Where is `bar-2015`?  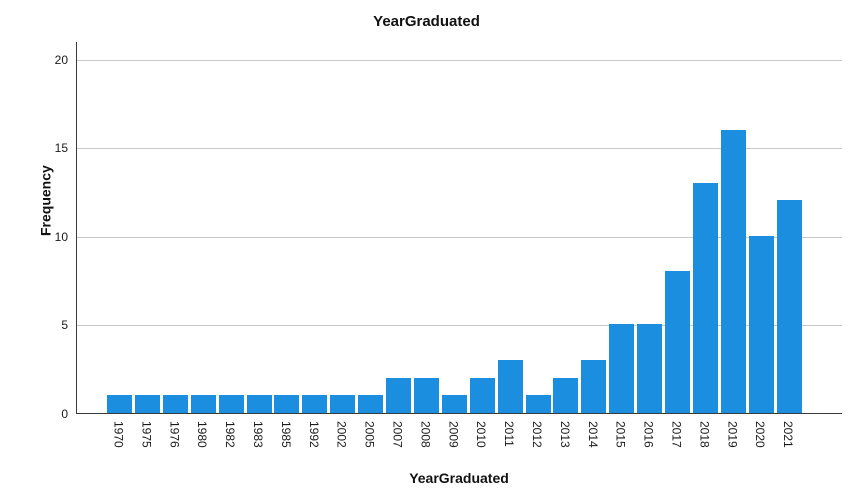
bar-2015 is located at coordinates (622, 368).